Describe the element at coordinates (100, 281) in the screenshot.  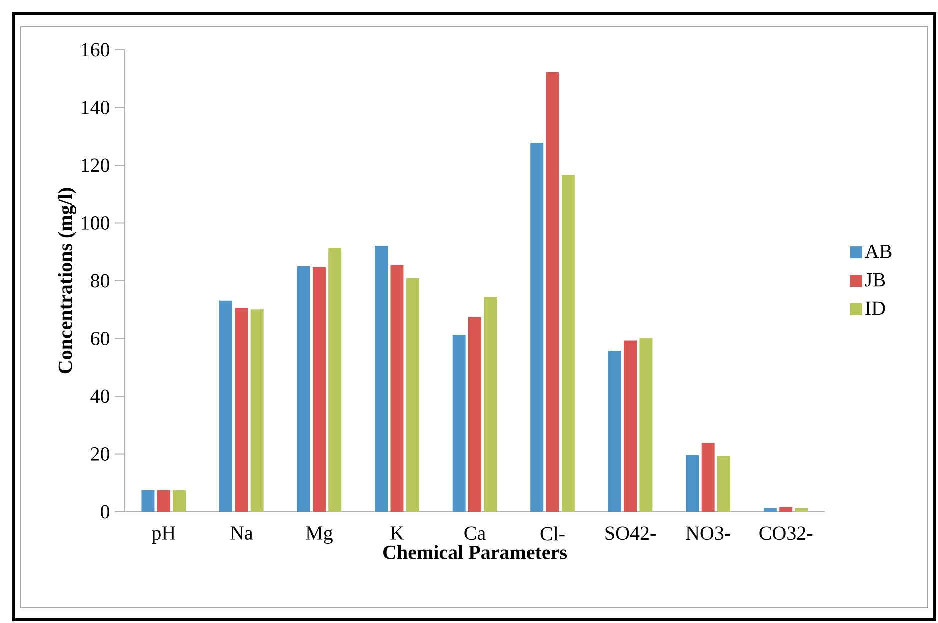
I see `y-tick-label: 80` at that location.